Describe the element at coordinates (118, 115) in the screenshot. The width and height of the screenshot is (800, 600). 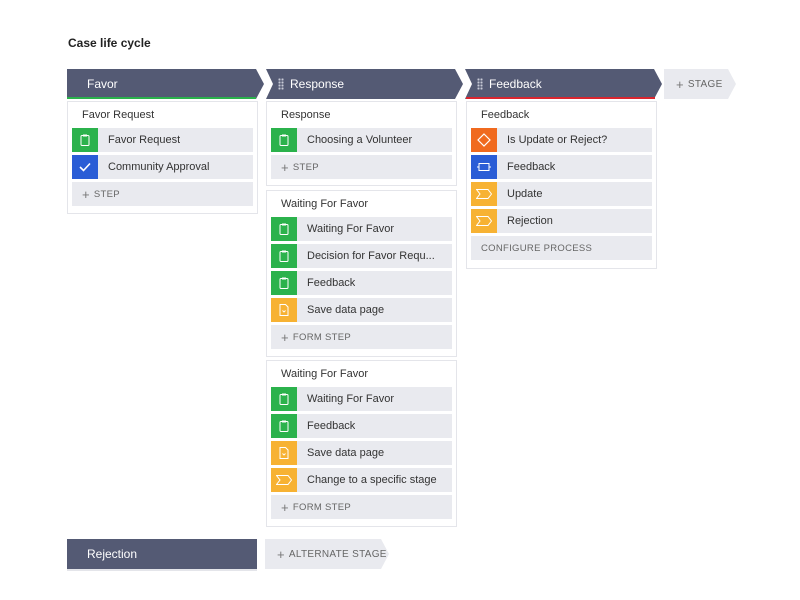
I see `process-title: Favor Request` at that location.